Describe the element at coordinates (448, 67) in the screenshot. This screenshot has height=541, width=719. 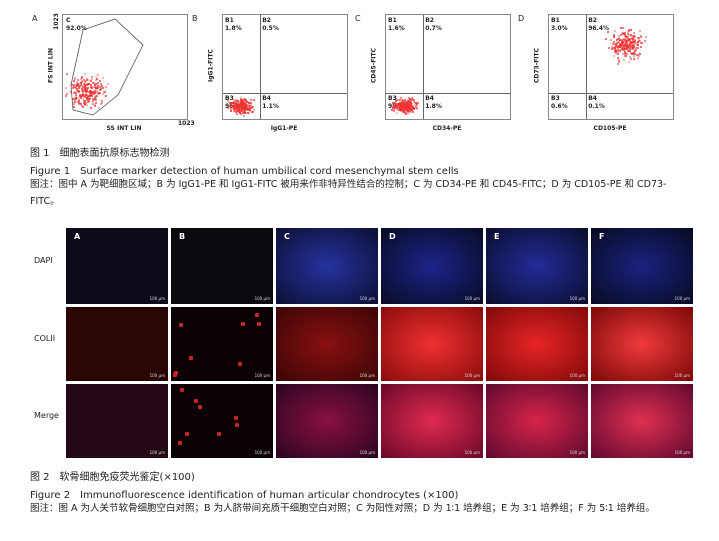
I see `scatter-plot: B11.6%B20.7%B395.9%B41.8%` at that location.